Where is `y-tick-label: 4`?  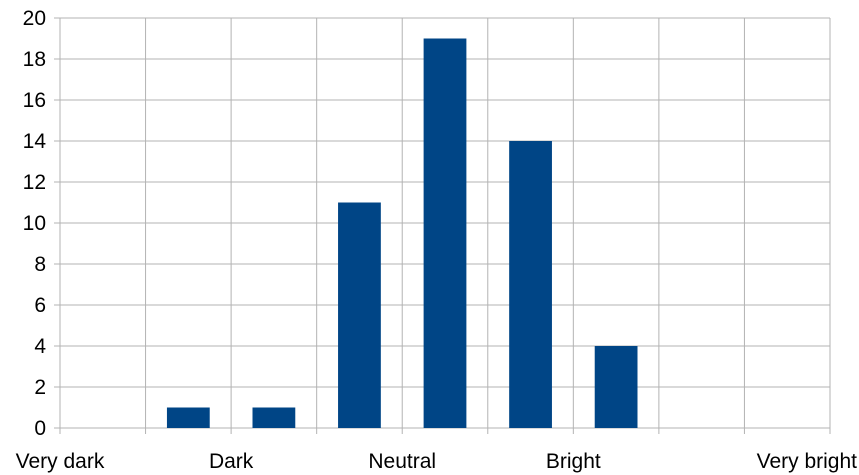 y-tick-label: 4 is located at coordinates (40, 346).